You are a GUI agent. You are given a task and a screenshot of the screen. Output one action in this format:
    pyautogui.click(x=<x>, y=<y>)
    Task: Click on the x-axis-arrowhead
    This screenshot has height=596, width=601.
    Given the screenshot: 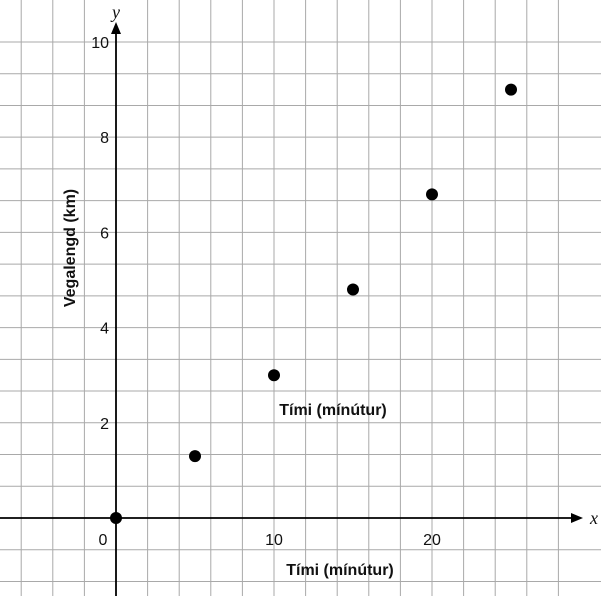 What is the action you would take?
    pyautogui.click(x=577, y=518)
    